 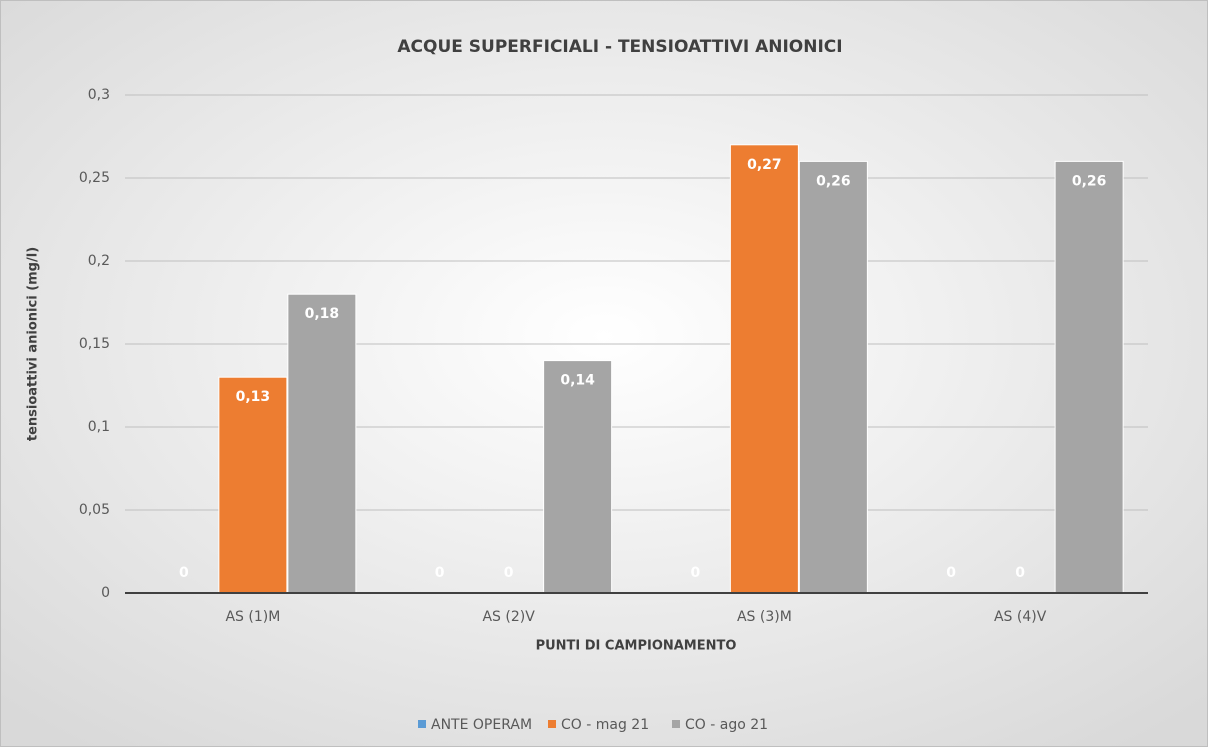 I want to click on data-label: 0,18, so click(x=322, y=314).